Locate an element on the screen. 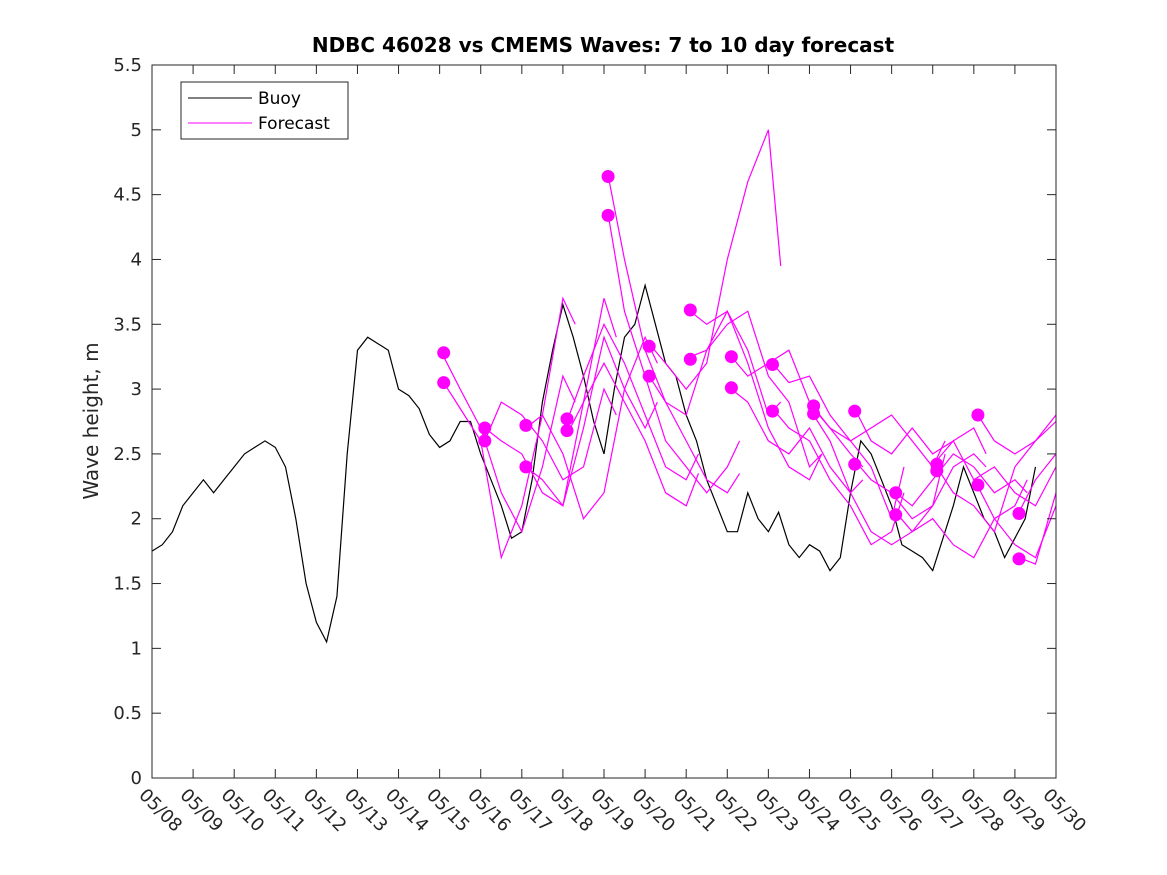 Image resolution: width=1167 pixels, height=875 pixels. legend: Buoy Forecast is located at coordinates (264, 110).